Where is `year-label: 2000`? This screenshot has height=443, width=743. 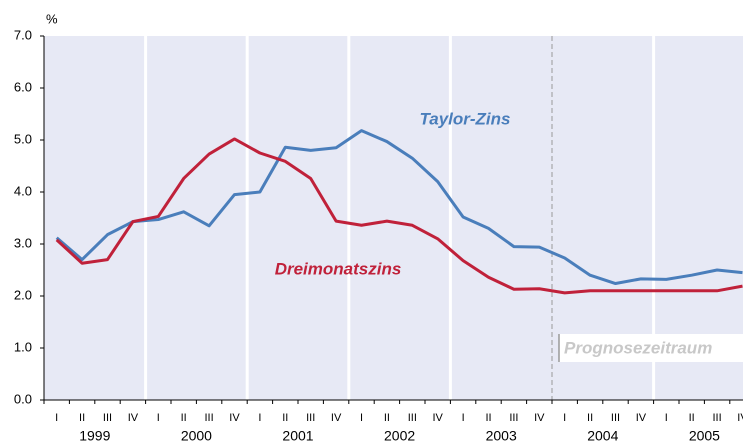 year-label: 2000 is located at coordinates (196, 435).